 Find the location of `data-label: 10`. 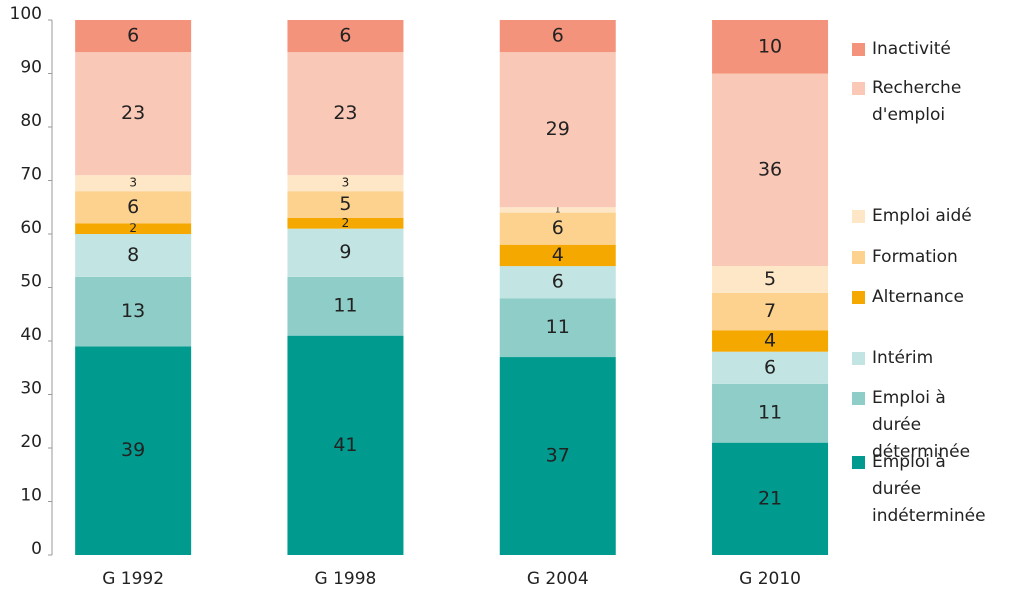

data-label: 10 is located at coordinates (770, 46).